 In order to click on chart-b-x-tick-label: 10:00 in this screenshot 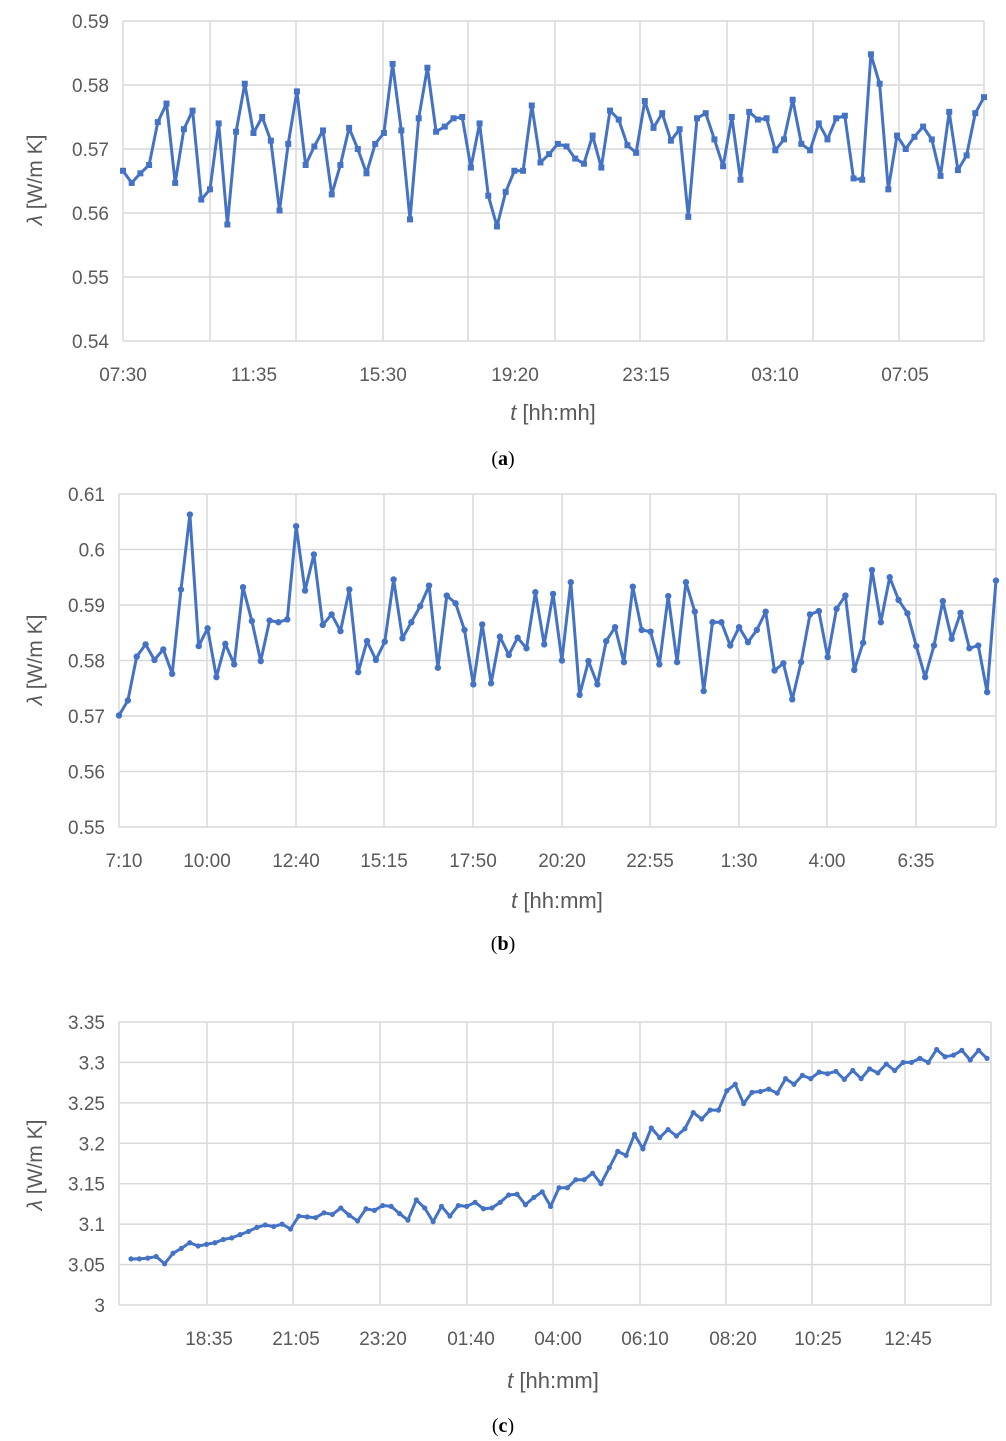, I will do `click(207, 861)`.